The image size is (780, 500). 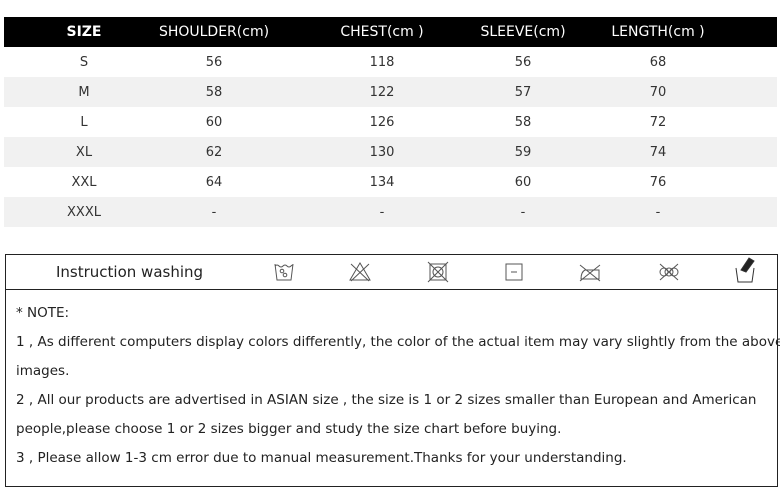 What do you see at coordinates (382, 32) in the screenshot?
I see `column-header: CHEST(cm )` at bounding box center [382, 32].